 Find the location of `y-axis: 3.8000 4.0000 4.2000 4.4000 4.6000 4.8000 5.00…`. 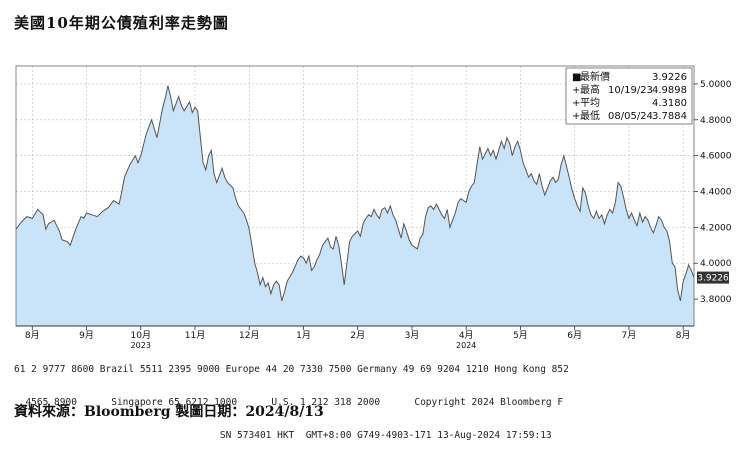

y-axis: 3.8000 4.0000 4.2000 4.4000 4.6000 4.8000 5.00… is located at coordinates (713, 192).